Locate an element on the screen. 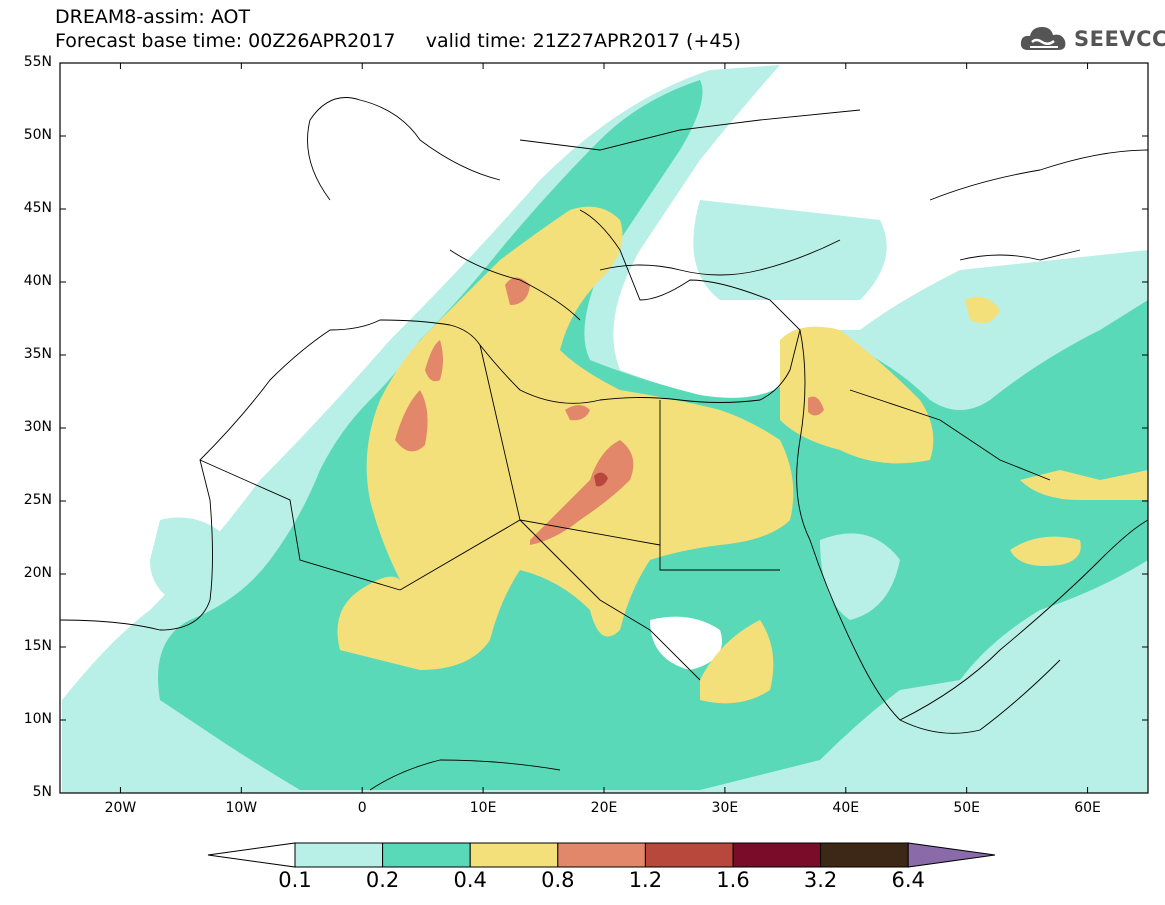  colorbar-level-label: 0.4 is located at coordinates (470, 880).